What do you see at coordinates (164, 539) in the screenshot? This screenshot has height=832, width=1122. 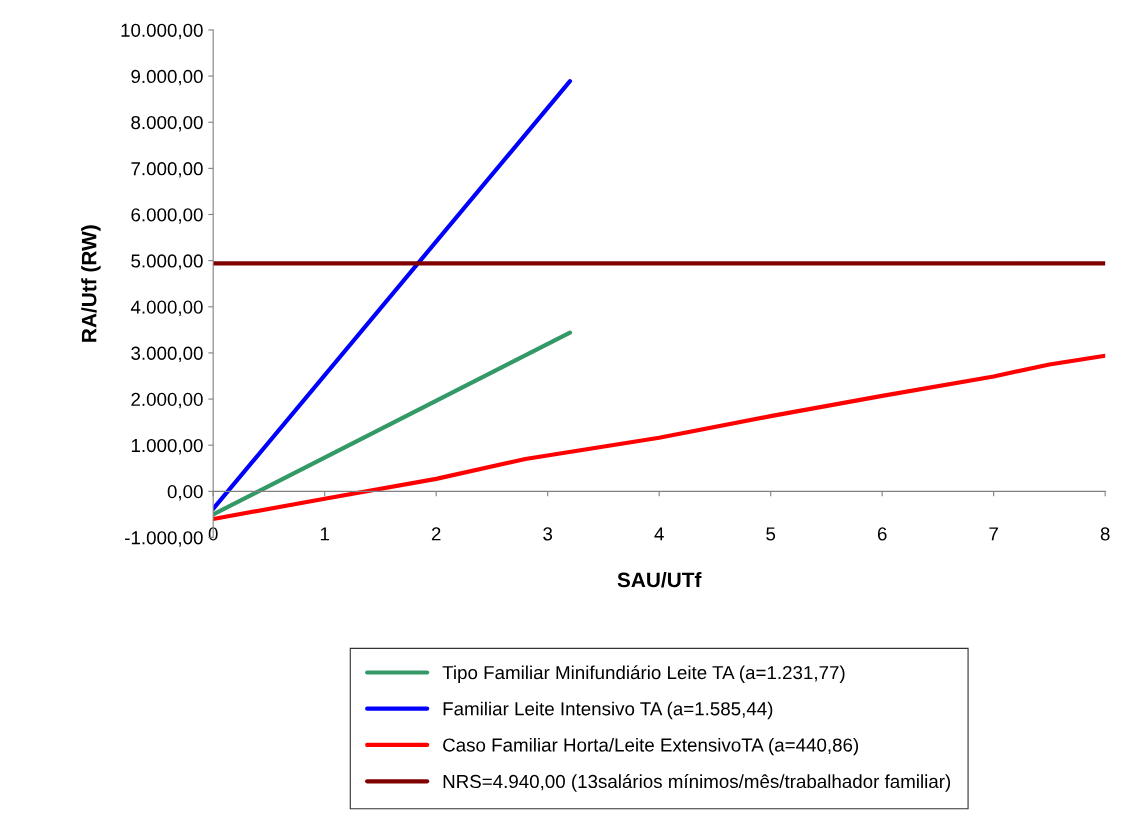 I see `y-tick-label: -1.000,00` at bounding box center [164, 539].